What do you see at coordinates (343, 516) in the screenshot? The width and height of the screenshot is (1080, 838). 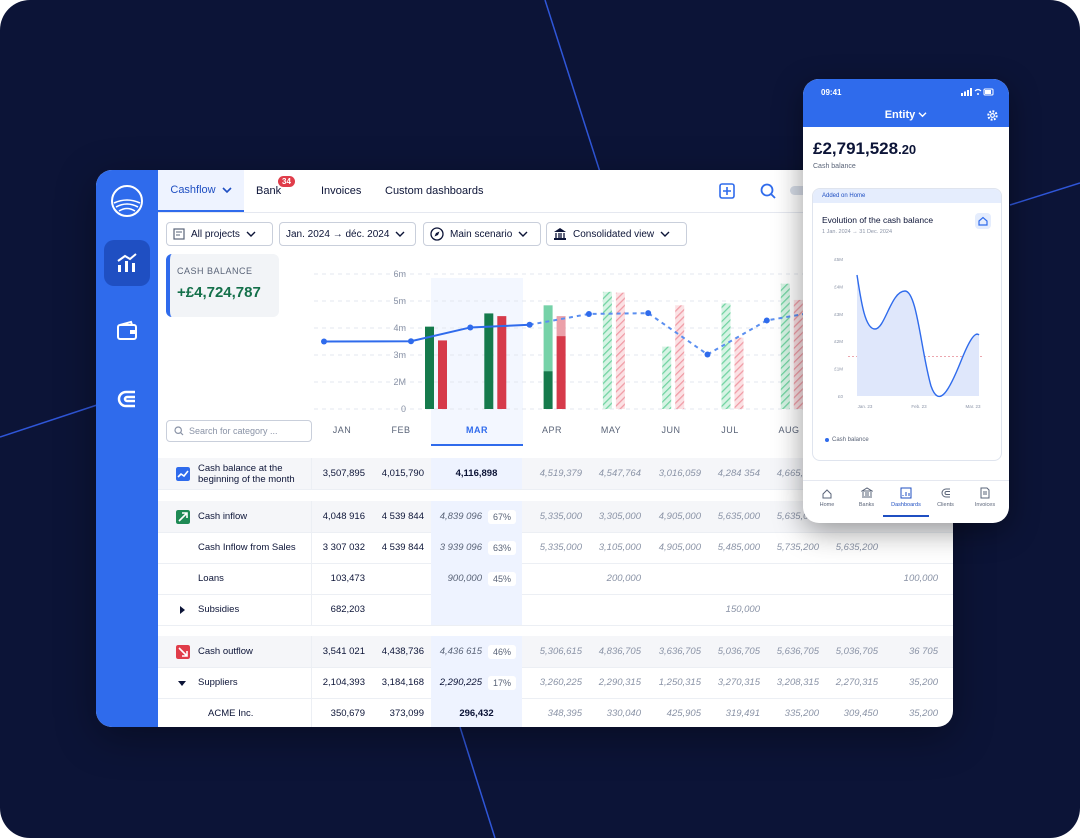 I see `cell-jan: 4,048 916` at bounding box center [343, 516].